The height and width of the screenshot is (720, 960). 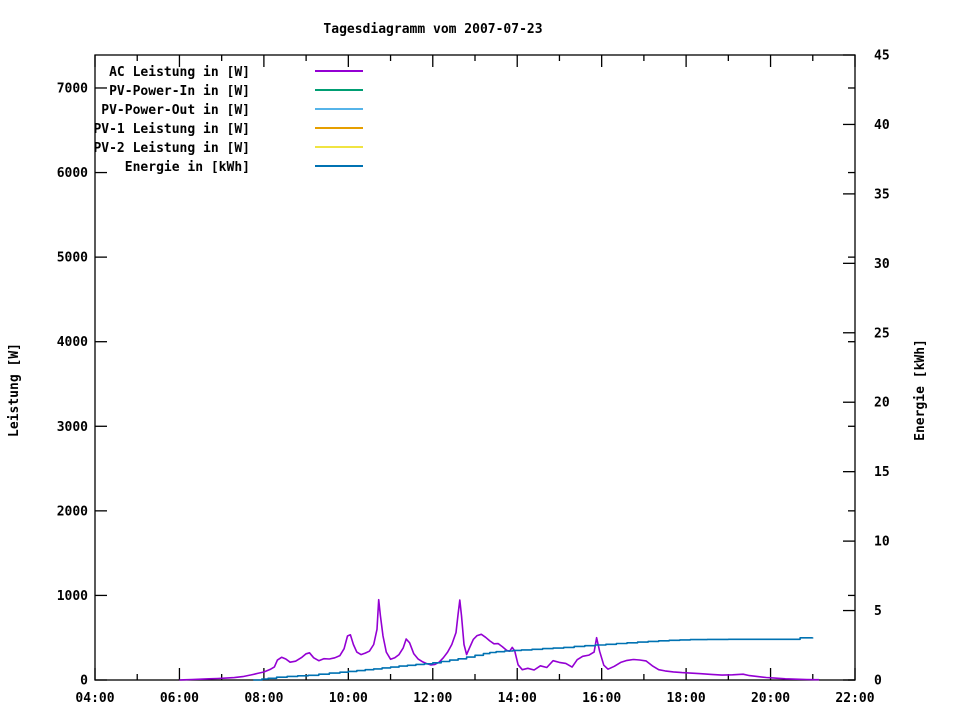 I want to click on right-tick-label: 10, so click(x=882, y=542).